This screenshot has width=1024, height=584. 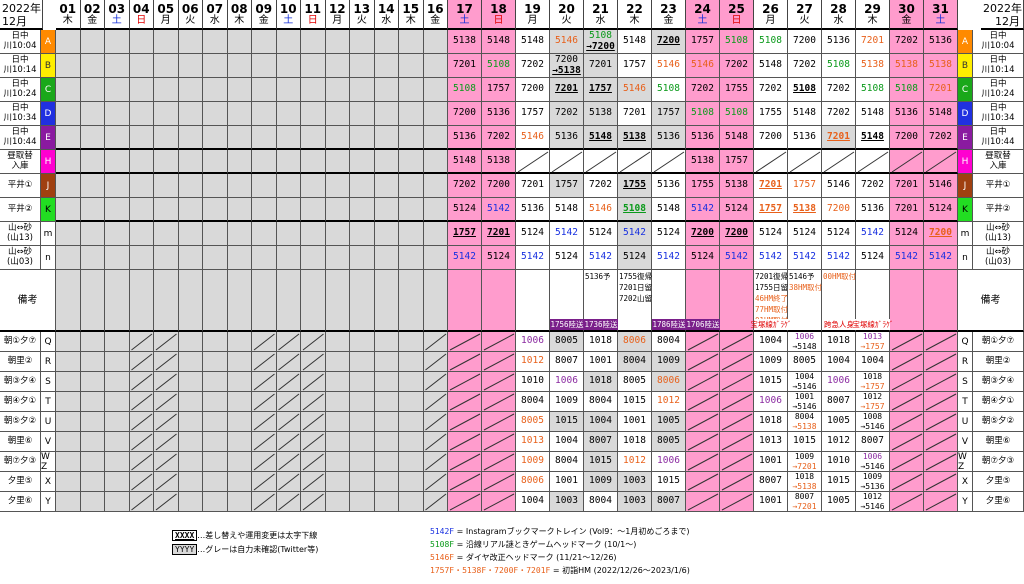 I want to click on weekday: 火, so click(x=361, y=20).